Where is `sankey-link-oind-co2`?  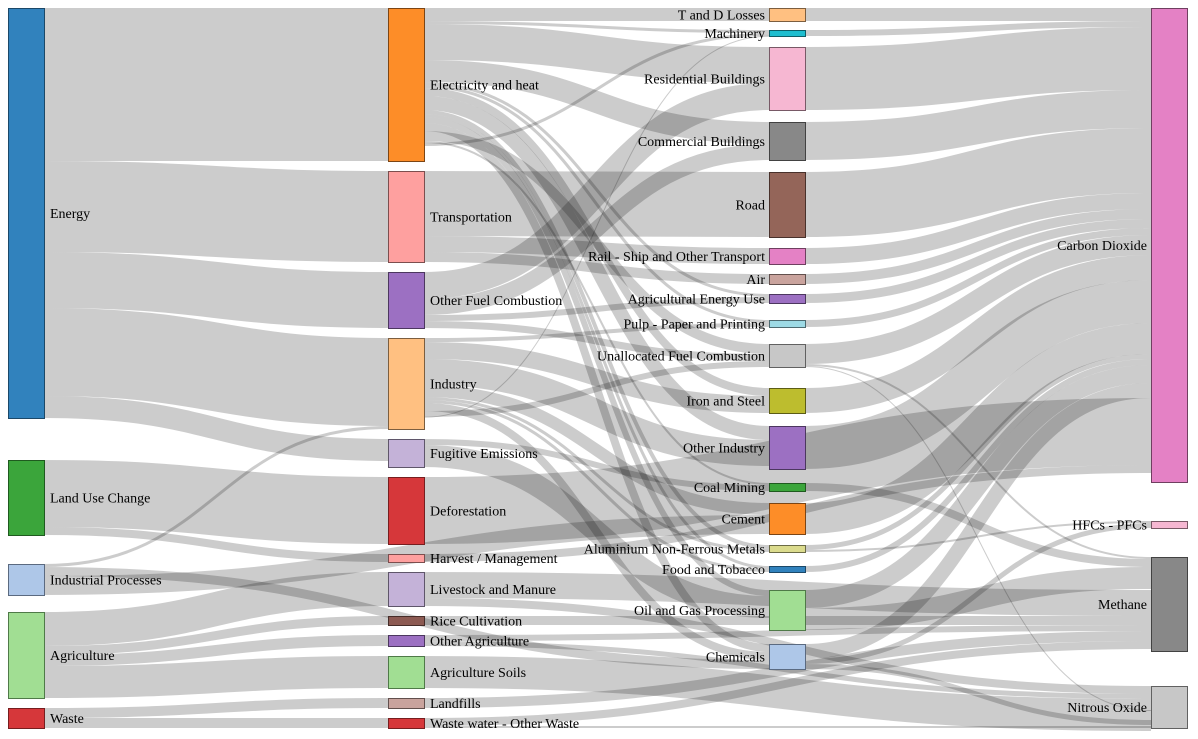 sankey-link-oind-co2 is located at coordinates (978, 374).